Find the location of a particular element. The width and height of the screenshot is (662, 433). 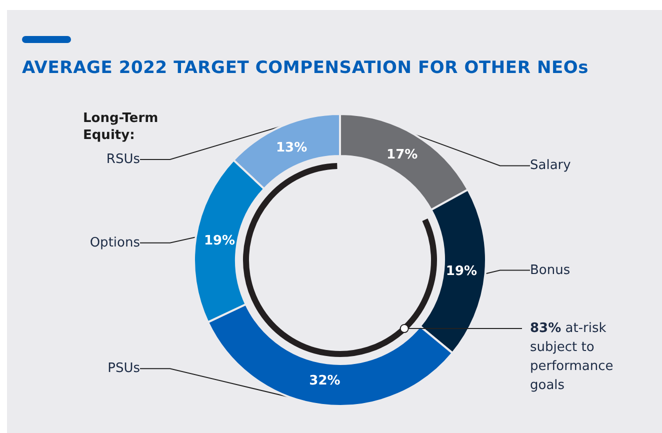

slice-label: PSUs is located at coordinates (124, 368).